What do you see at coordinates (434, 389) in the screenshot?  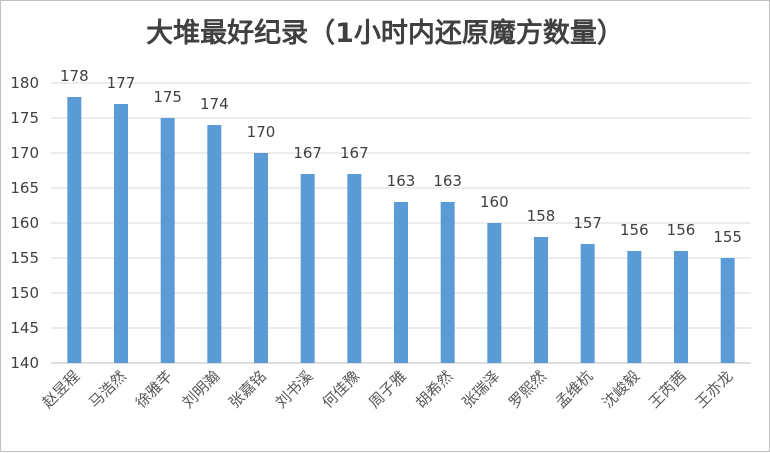 I see `category-label: 胡希然` at bounding box center [434, 389].